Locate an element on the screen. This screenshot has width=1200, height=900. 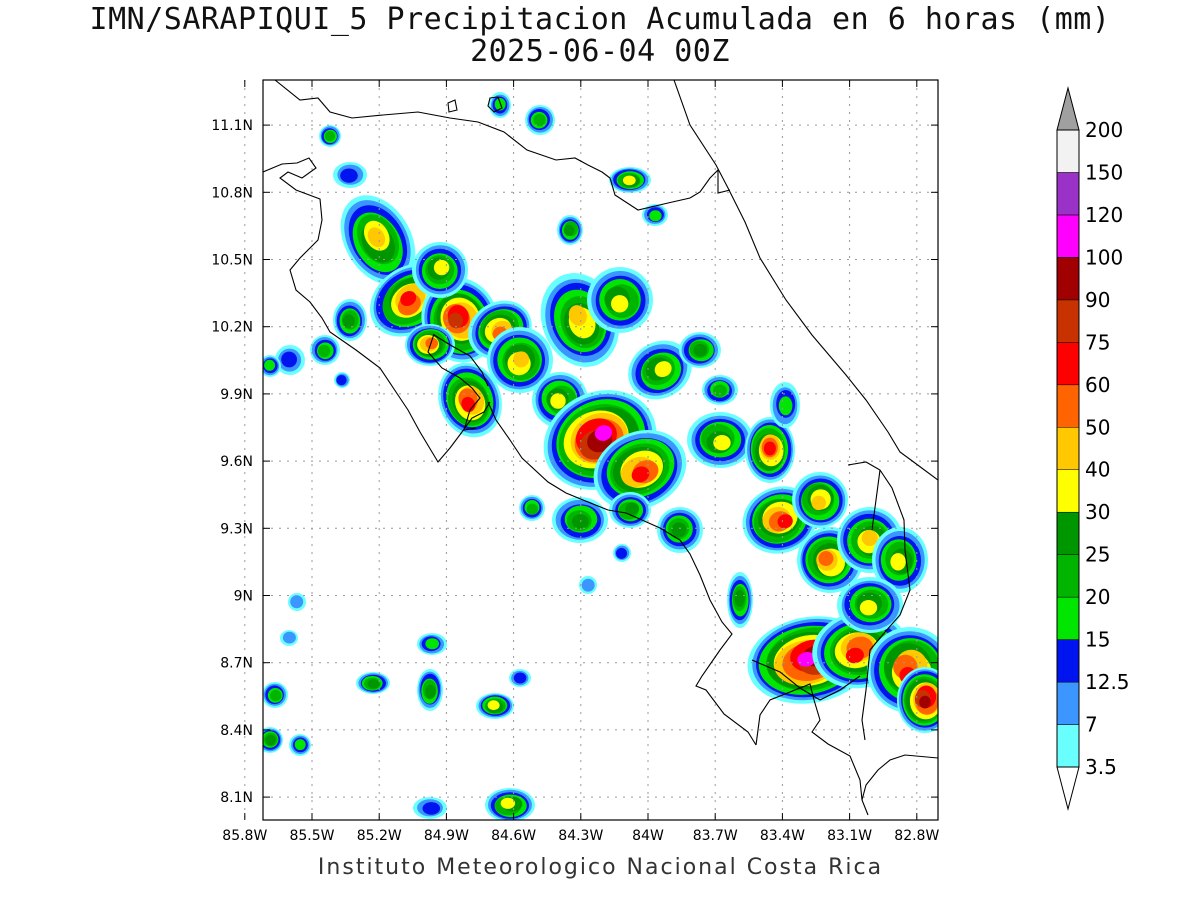
colorbar-label: 150 is located at coordinates (1104, 172).